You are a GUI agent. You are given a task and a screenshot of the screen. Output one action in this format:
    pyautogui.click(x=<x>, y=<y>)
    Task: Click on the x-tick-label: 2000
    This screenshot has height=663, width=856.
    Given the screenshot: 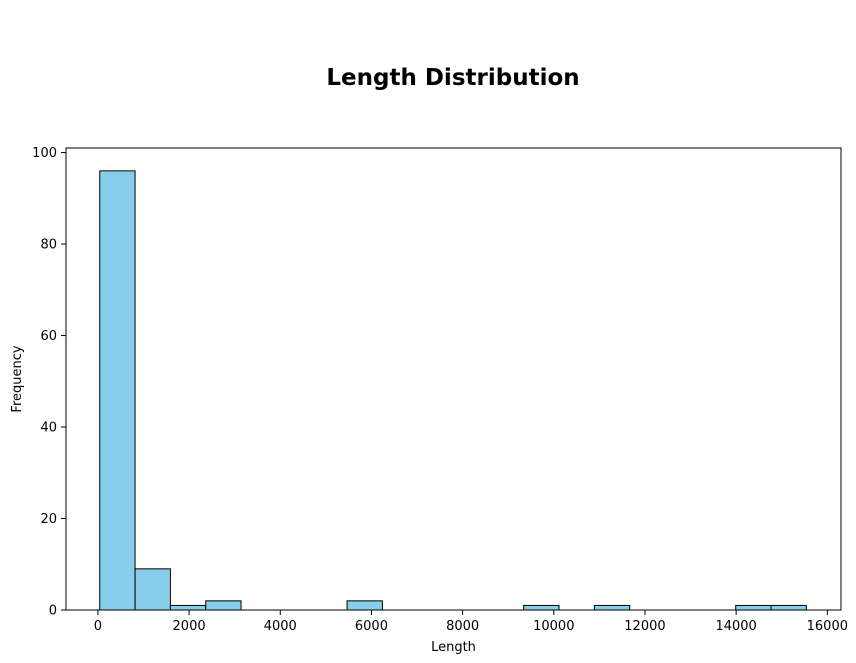 What is the action you would take?
    pyautogui.click(x=189, y=626)
    